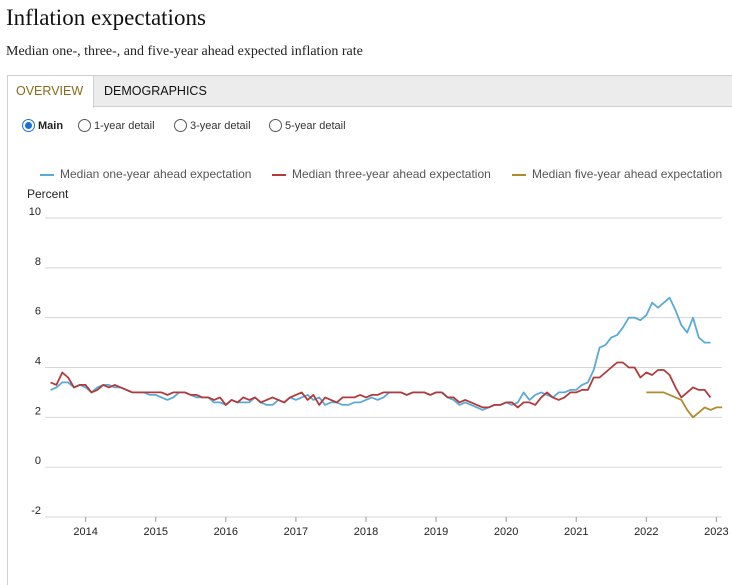 The height and width of the screenshot is (585, 732). Describe the element at coordinates (627, 174) in the screenshot. I see `legend-label: Median five-year ahead expectation` at that location.